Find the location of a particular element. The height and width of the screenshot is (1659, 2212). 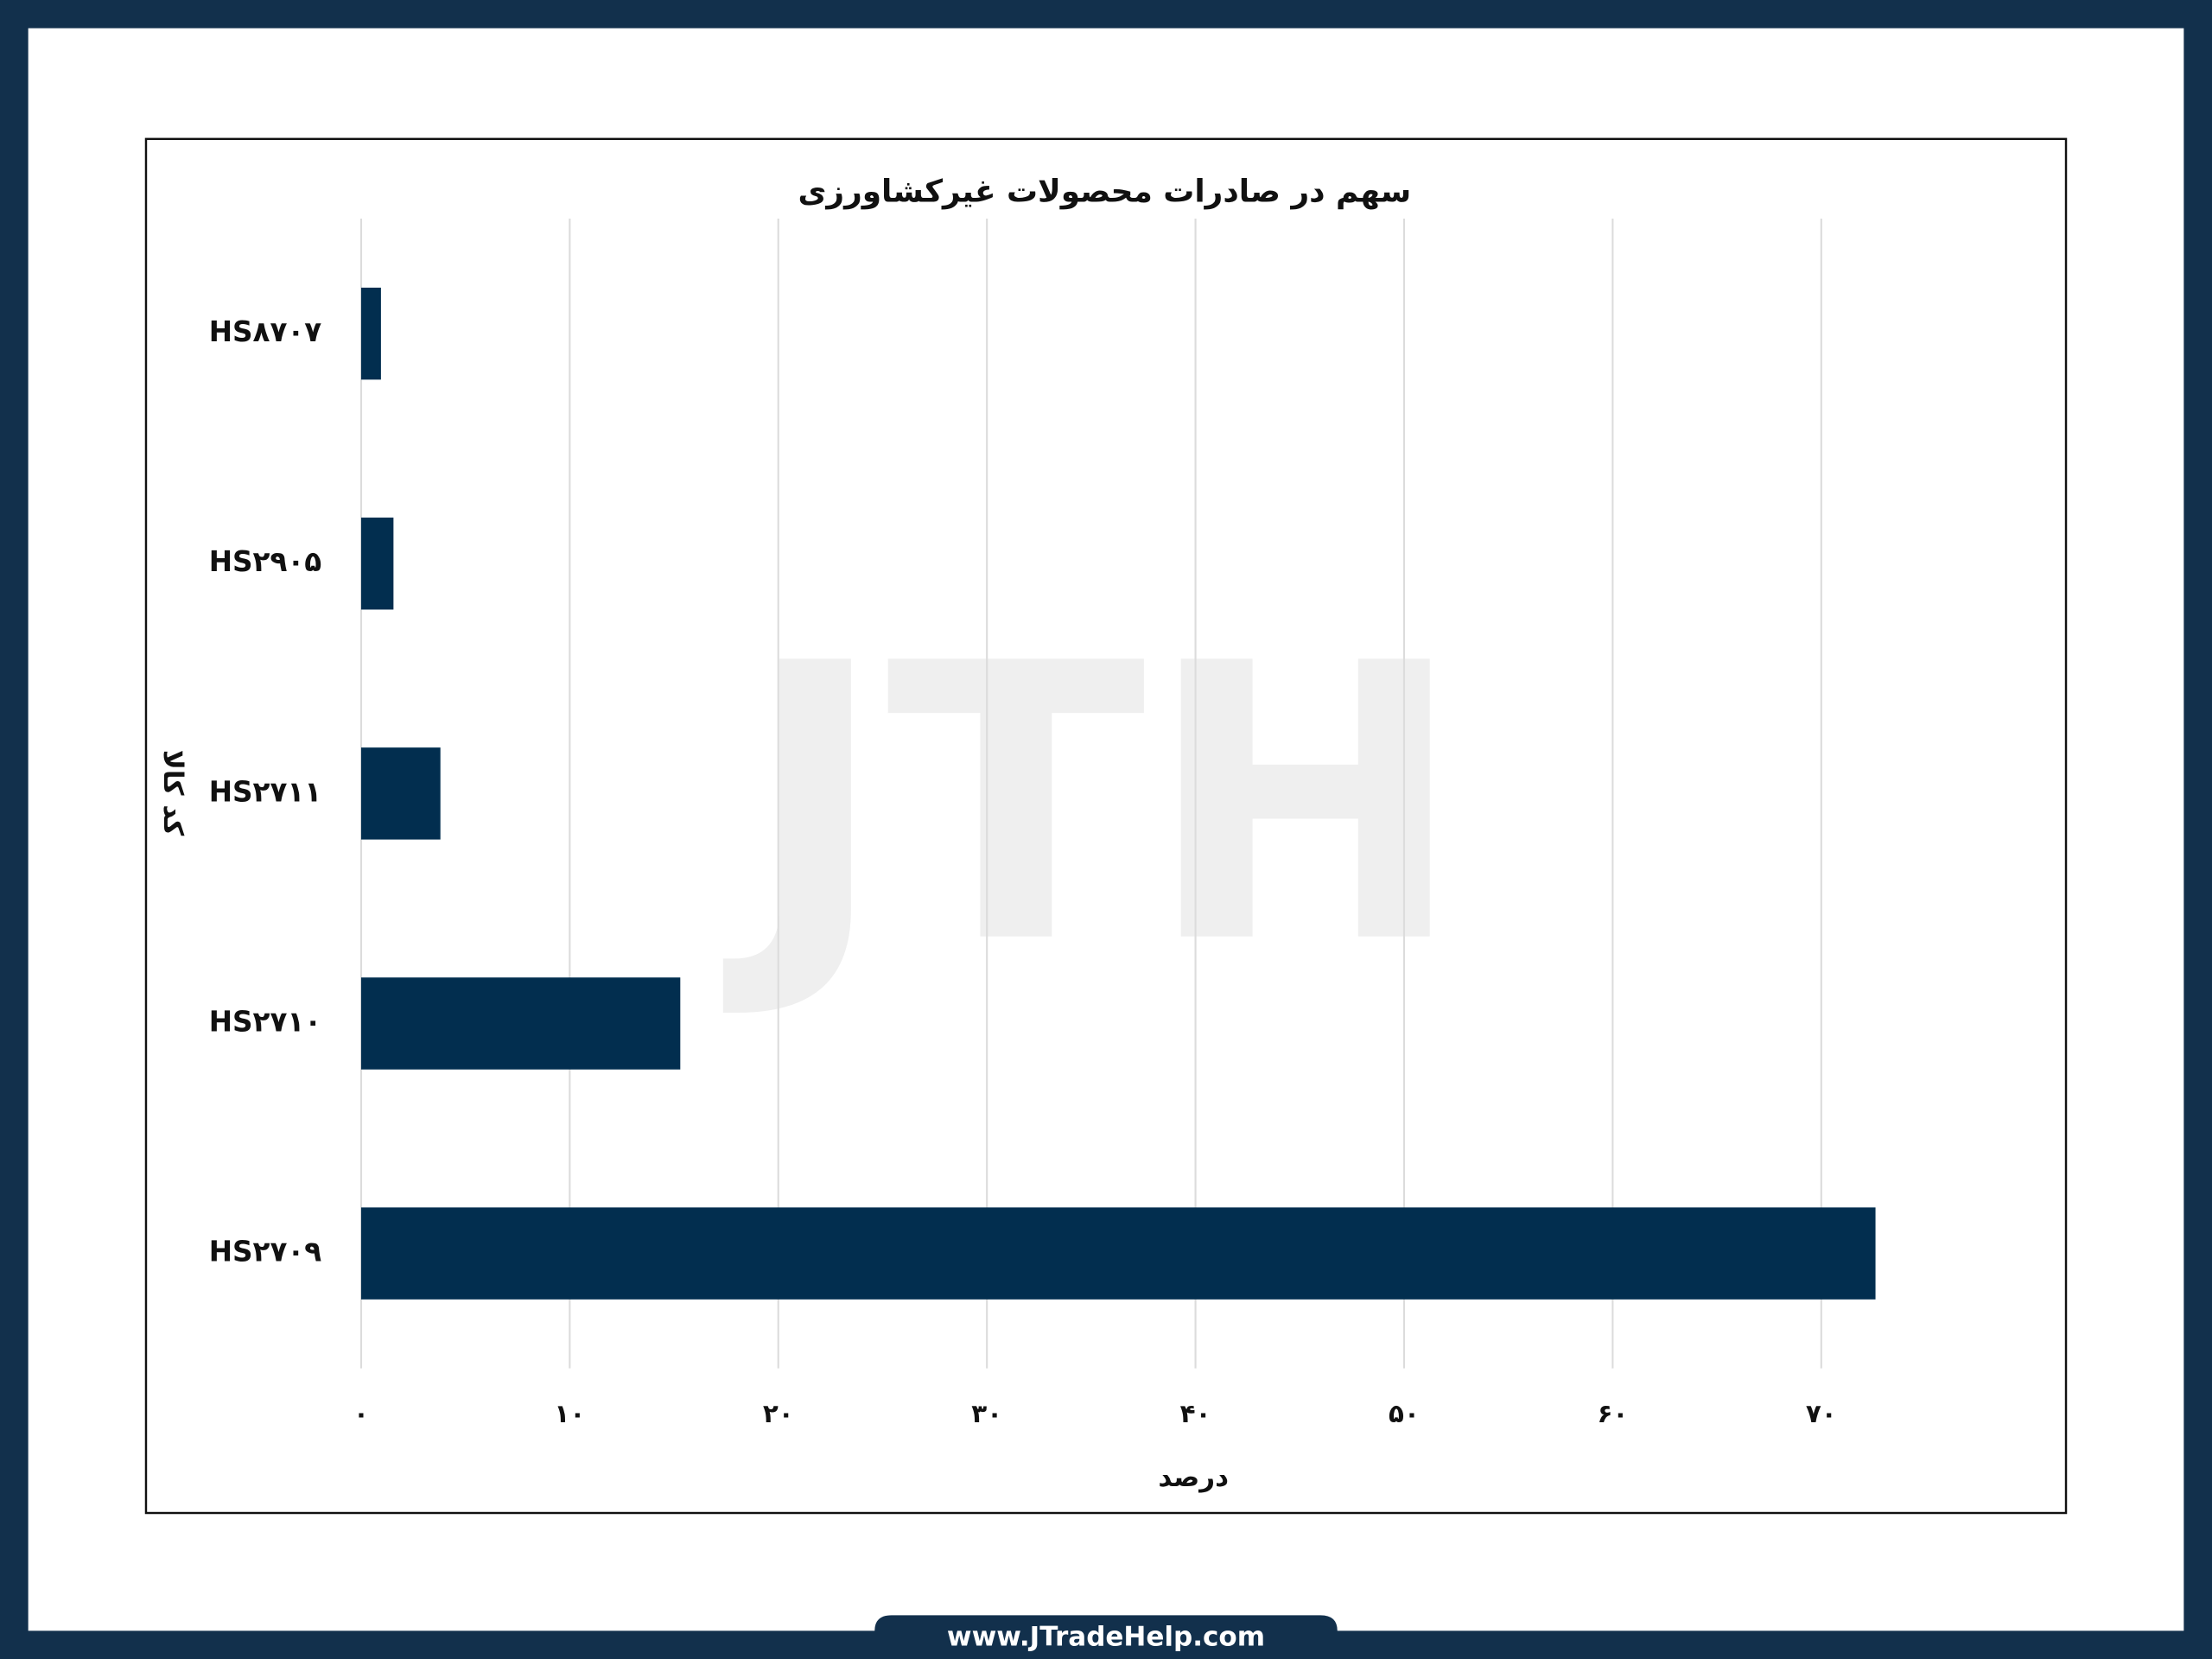

x-tick-label: ۱۰ is located at coordinates (569, 1413).